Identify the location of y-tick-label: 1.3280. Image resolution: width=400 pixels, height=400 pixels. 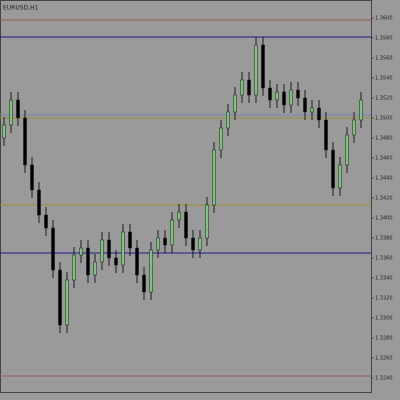
(384, 339).